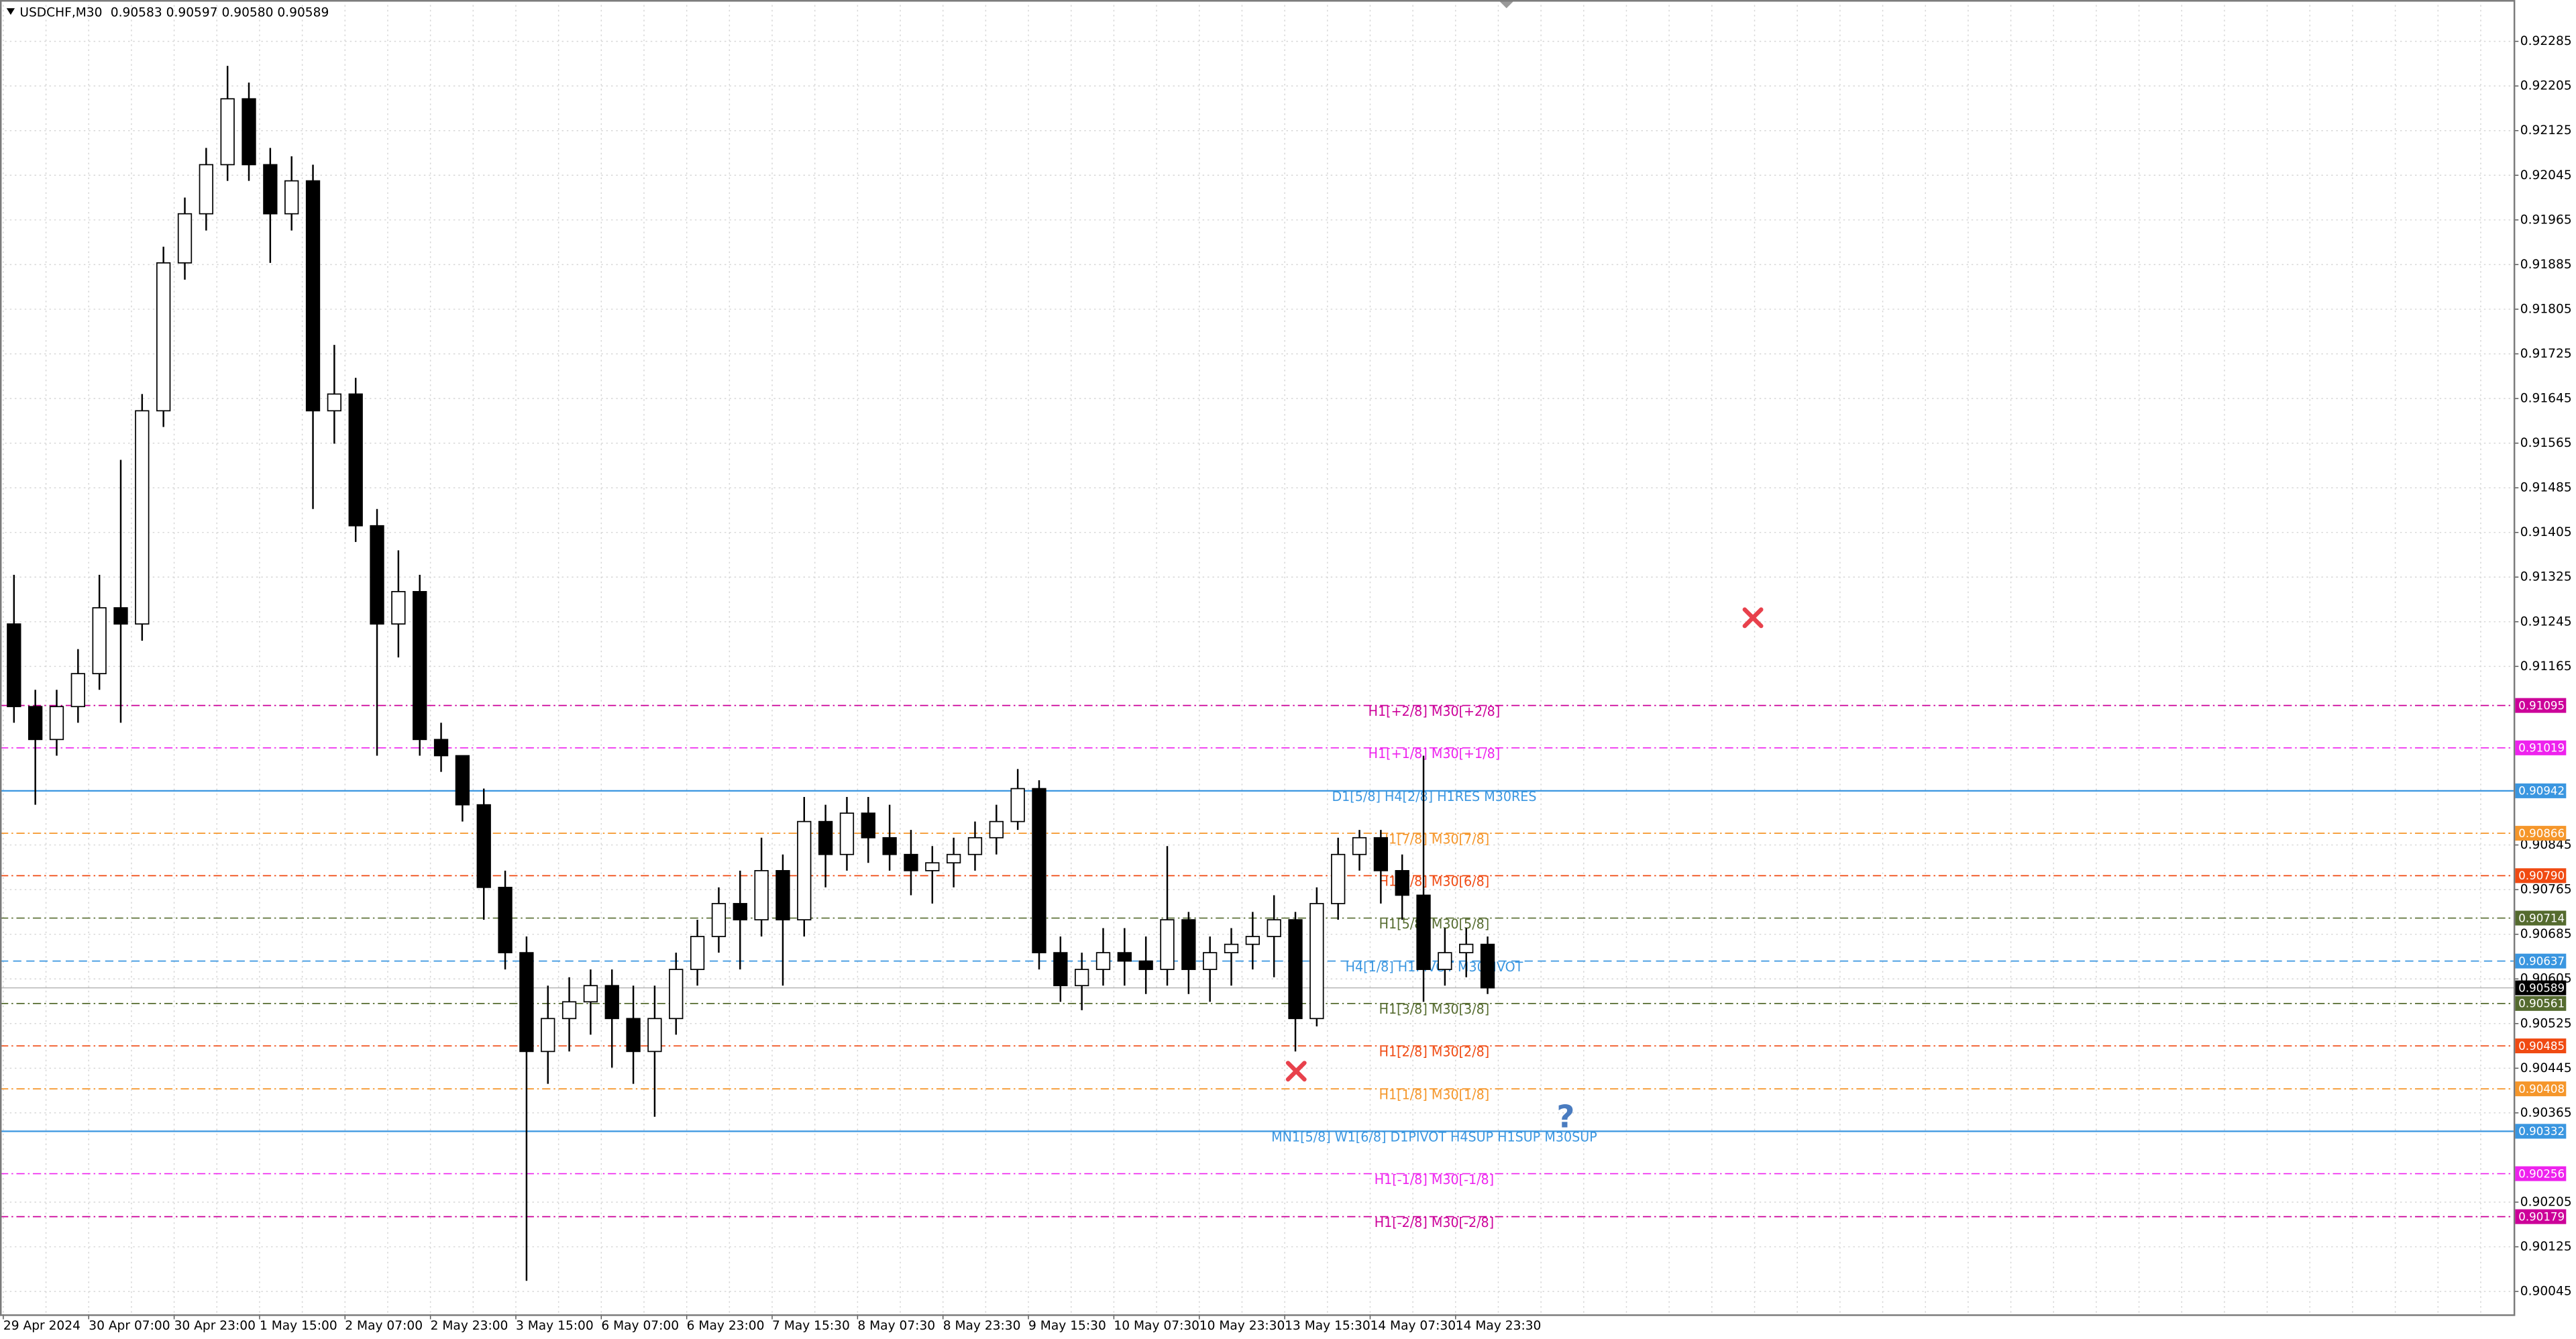 Image resolution: width=2576 pixels, height=1339 pixels. Describe the element at coordinates (2541, 1046) in the screenshot. I see `price-tag-label: 0.90485` at that location.